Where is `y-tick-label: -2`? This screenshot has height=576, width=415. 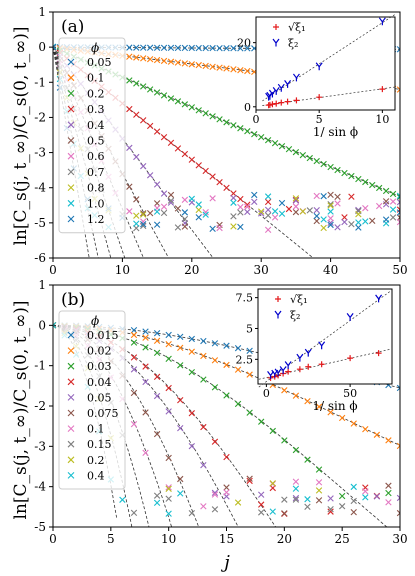
y-tick-label: -2 is located at coordinates (40, 117).